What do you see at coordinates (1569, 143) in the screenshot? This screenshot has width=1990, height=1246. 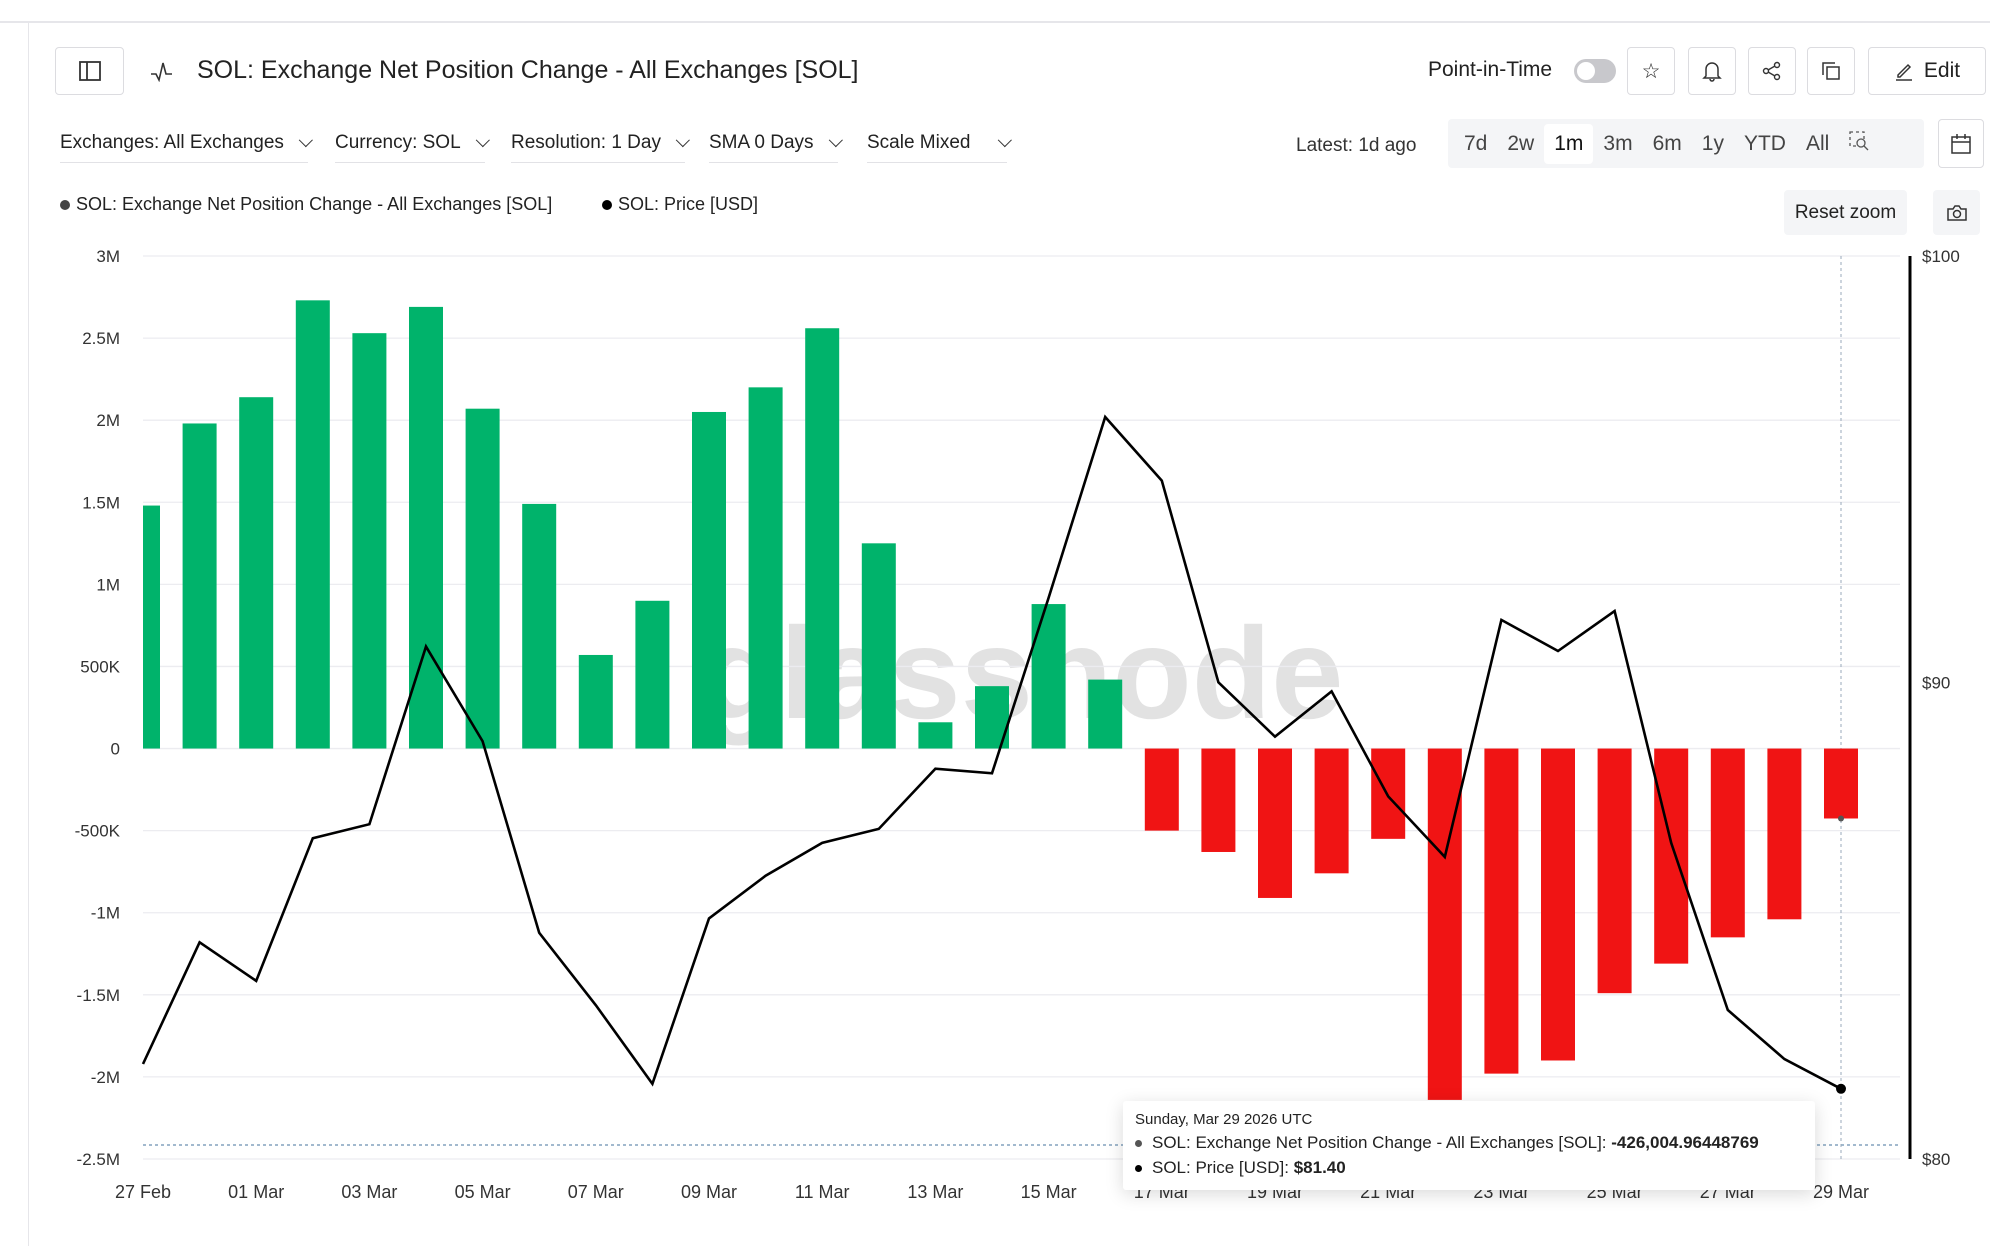 I see `range-1m: 1m` at bounding box center [1569, 143].